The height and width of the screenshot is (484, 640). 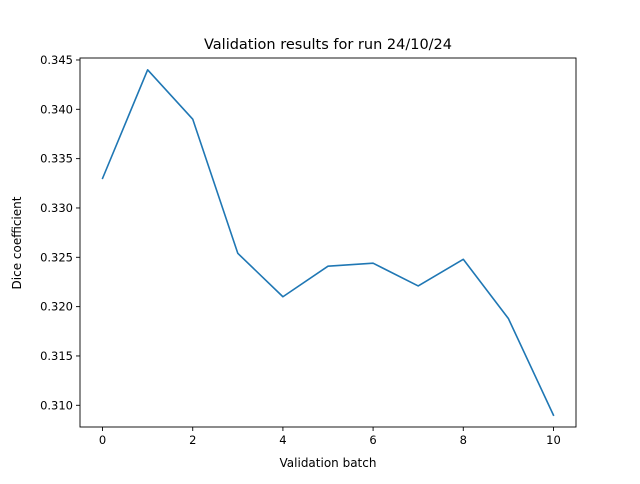 What do you see at coordinates (102, 440) in the screenshot?
I see `x-tick-label: 0` at bounding box center [102, 440].